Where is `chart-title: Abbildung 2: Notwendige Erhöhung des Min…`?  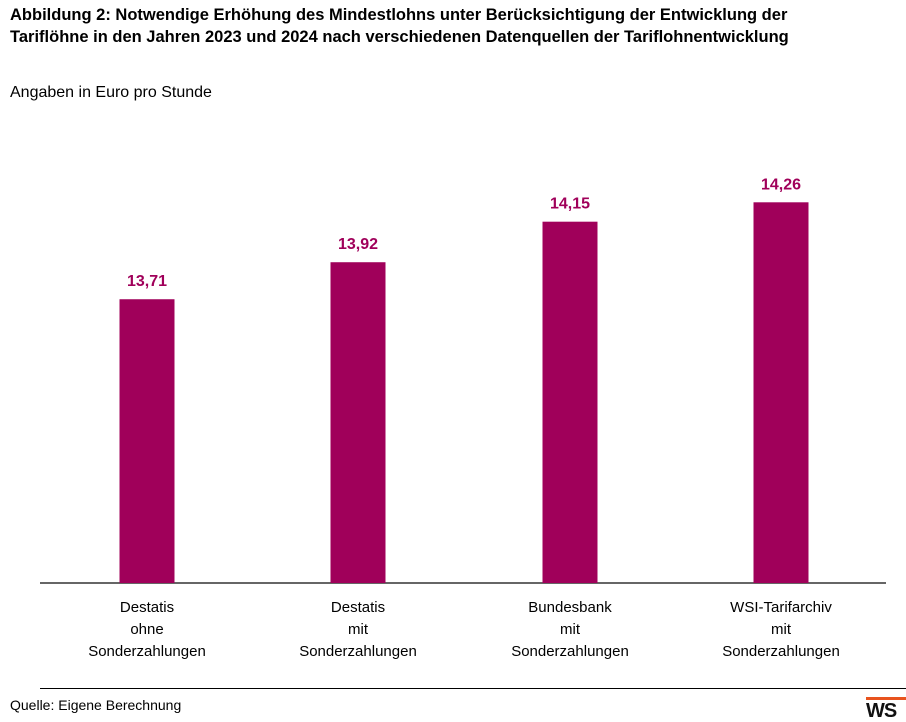 chart-title: Abbildung 2: Notwendige Erhöhung des Min… is located at coordinates (455, 26).